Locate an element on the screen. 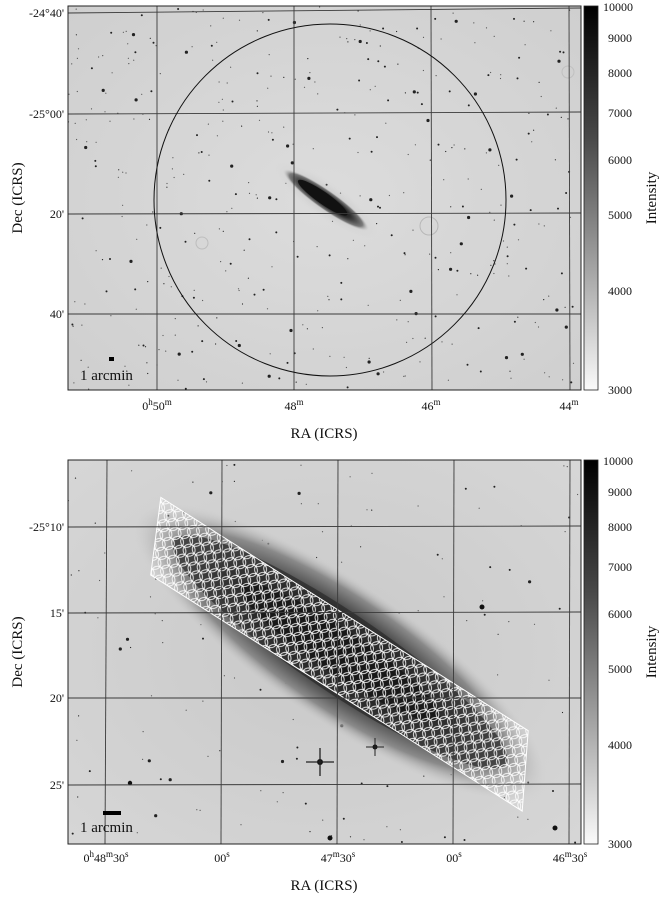  cb-tick: 3000 is located at coordinates (620, 844).